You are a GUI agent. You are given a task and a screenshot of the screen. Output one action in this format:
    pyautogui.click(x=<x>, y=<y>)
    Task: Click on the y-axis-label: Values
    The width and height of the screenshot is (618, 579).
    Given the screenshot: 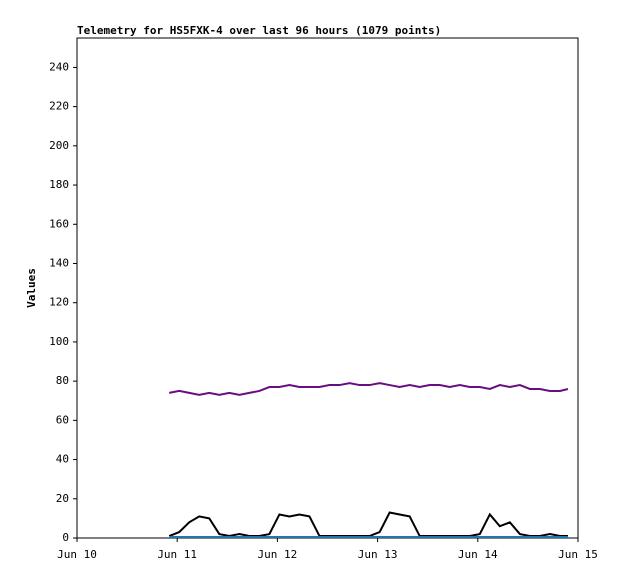 What is the action you would take?
    pyautogui.click(x=31, y=288)
    